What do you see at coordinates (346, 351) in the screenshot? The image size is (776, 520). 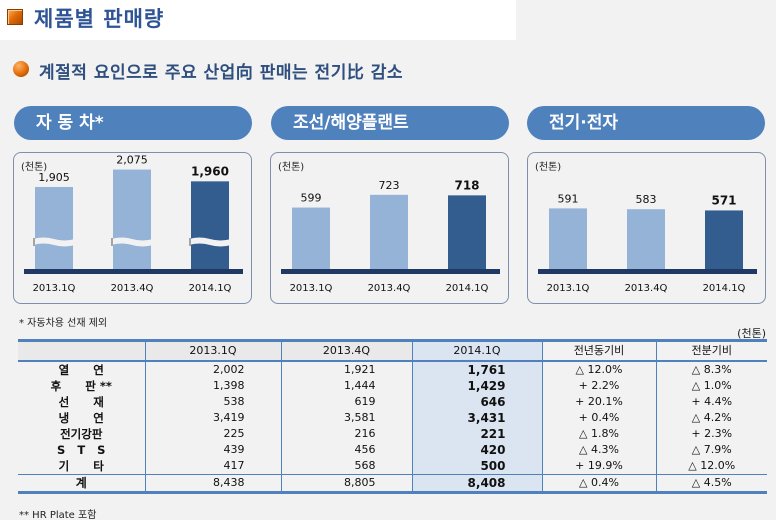 I see `header-2013-4q: 2013.4Q` at bounding box center [346, 351].